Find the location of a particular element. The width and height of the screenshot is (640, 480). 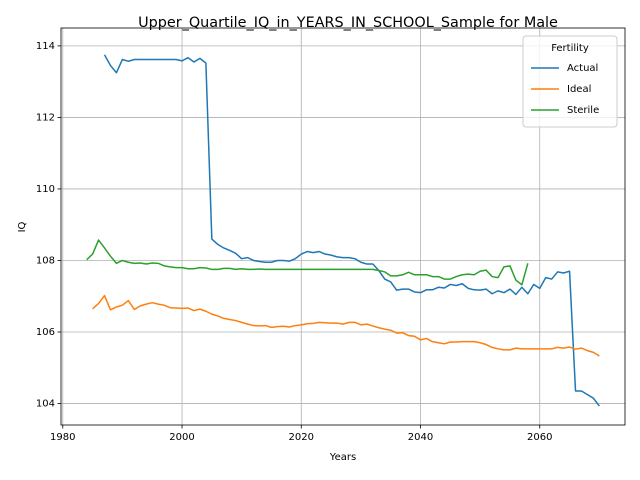

x-tick-label: 2020 is located at coordinates (301, 437).